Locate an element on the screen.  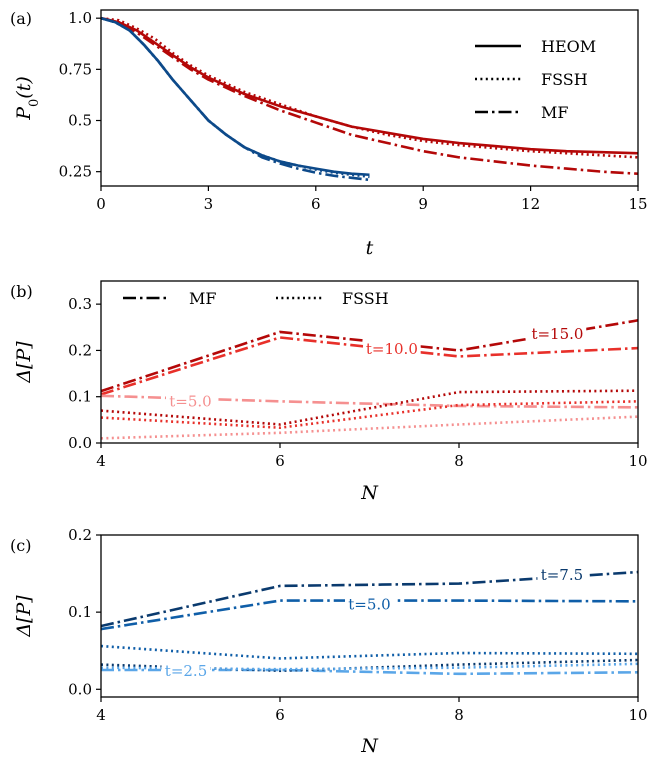
y-tick-label: 0.75 is located at coordinates (75, 69).